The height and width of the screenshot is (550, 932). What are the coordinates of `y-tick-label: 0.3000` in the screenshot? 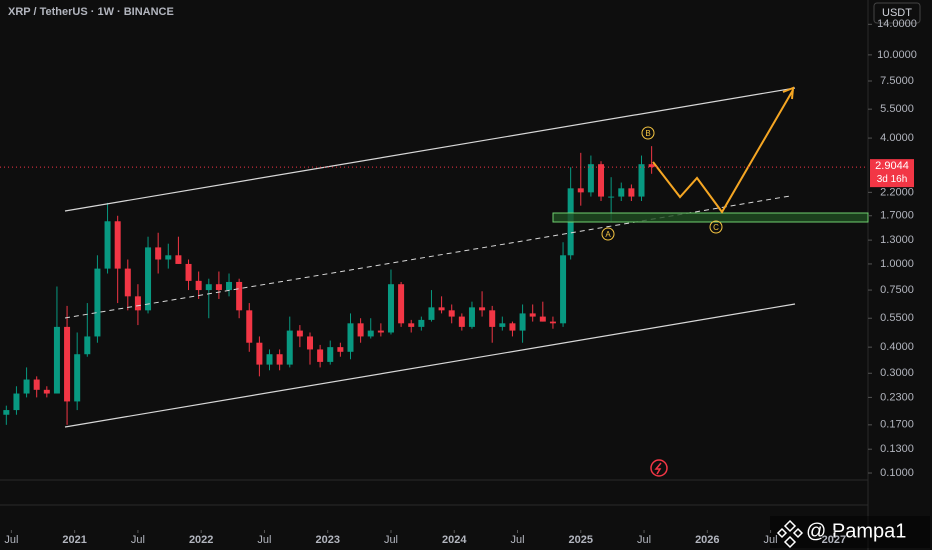 It's located at (897, 373).